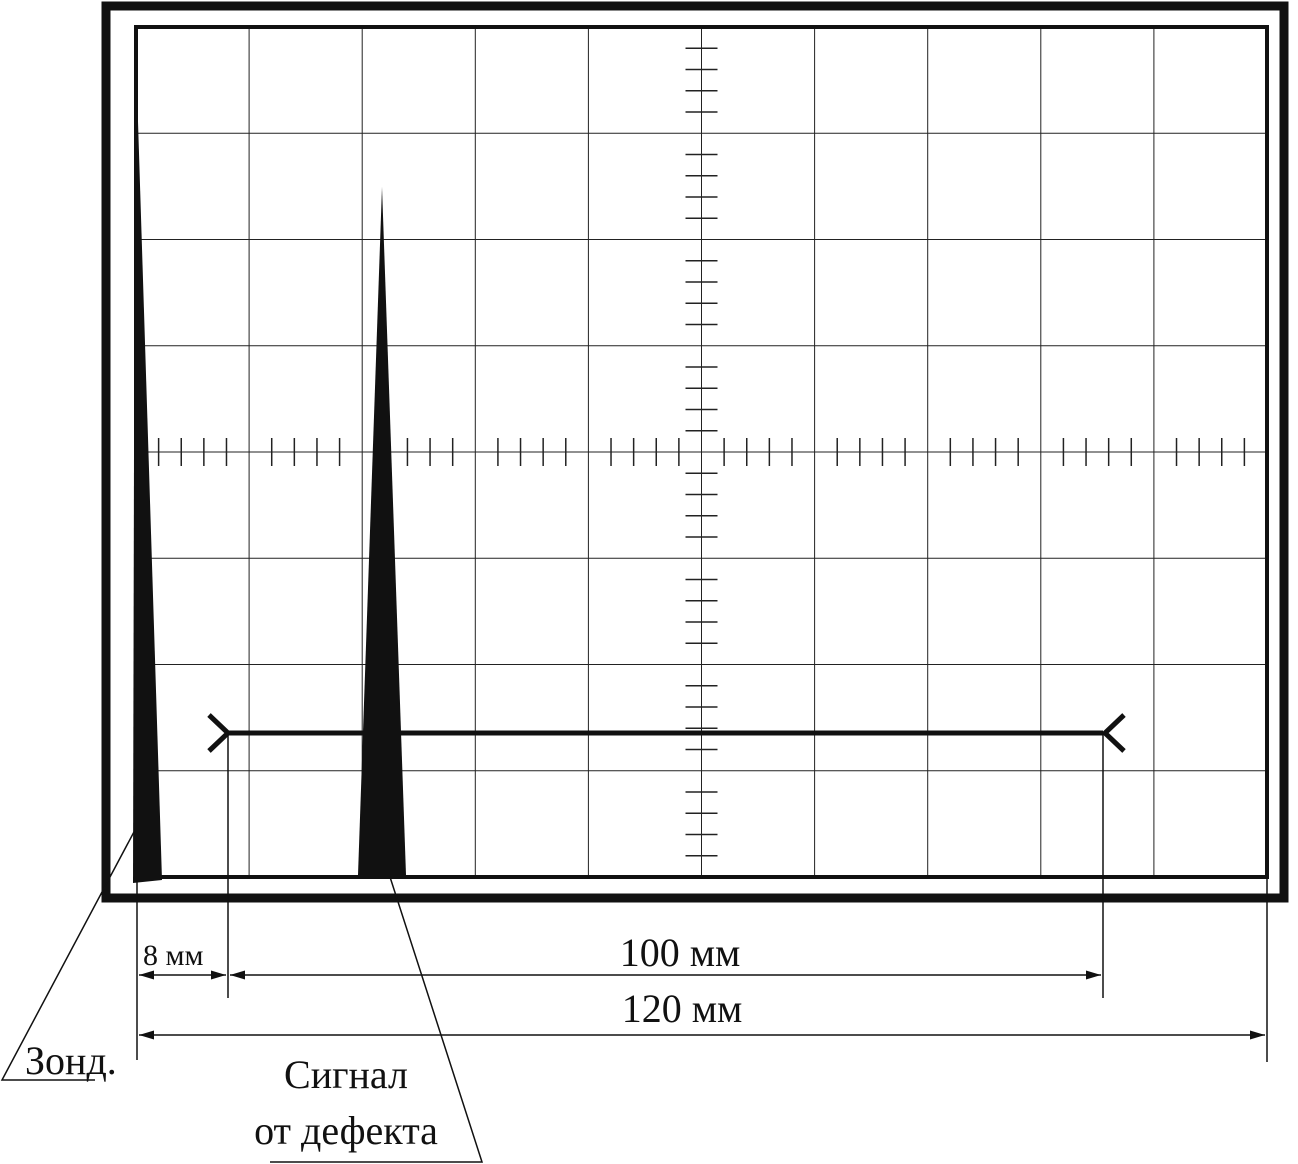 This screenshot has width=1298, height=1164. Describe the element at coordinates (666, 733) in the screenshot. I see `gate-bracket` at that location.